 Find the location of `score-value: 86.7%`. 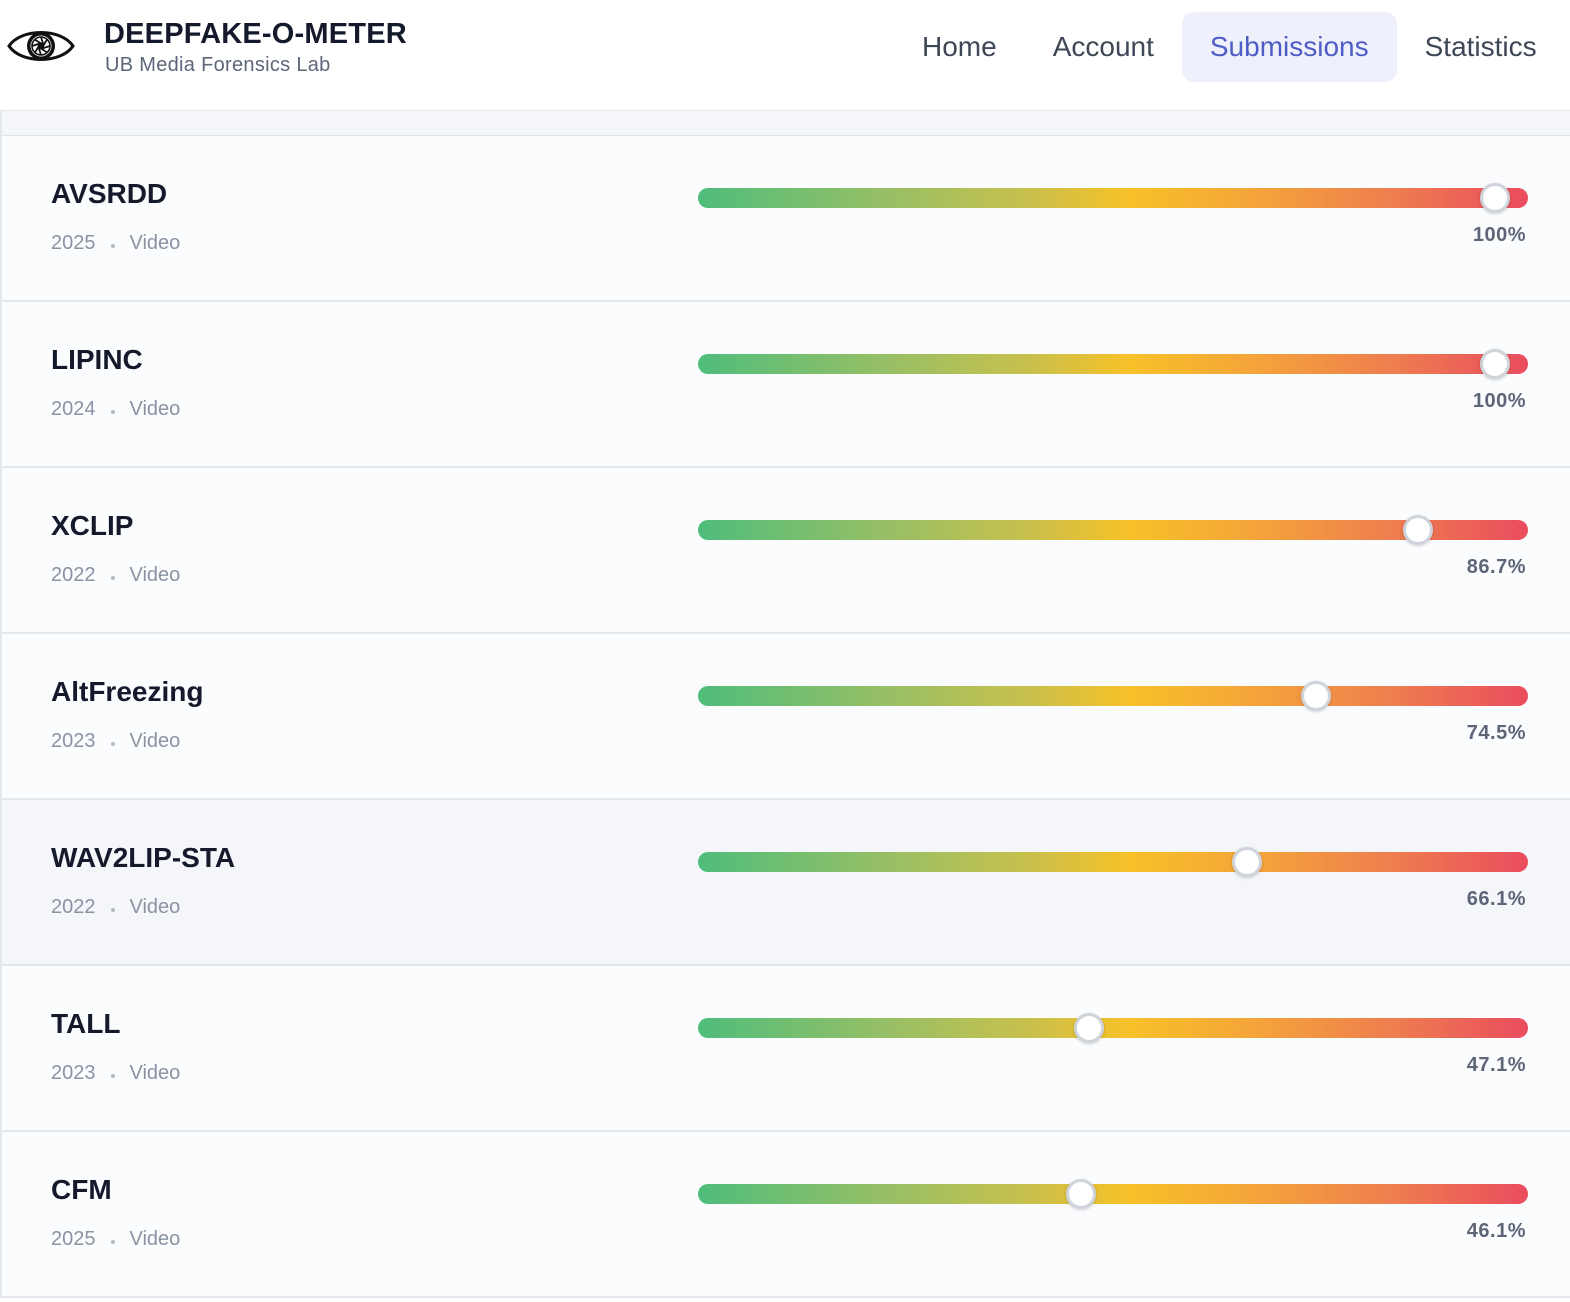

score-value: 86.7% is located at coordinates (1496, 567).